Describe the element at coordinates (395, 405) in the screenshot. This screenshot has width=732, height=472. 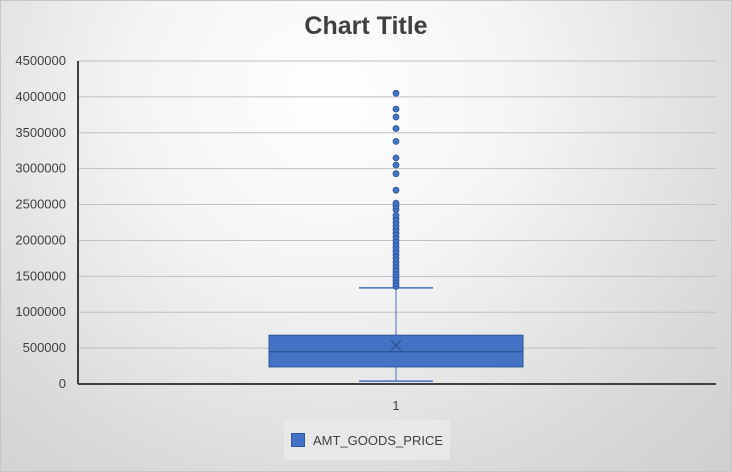
I see `x-tick-label: 1` at that location.